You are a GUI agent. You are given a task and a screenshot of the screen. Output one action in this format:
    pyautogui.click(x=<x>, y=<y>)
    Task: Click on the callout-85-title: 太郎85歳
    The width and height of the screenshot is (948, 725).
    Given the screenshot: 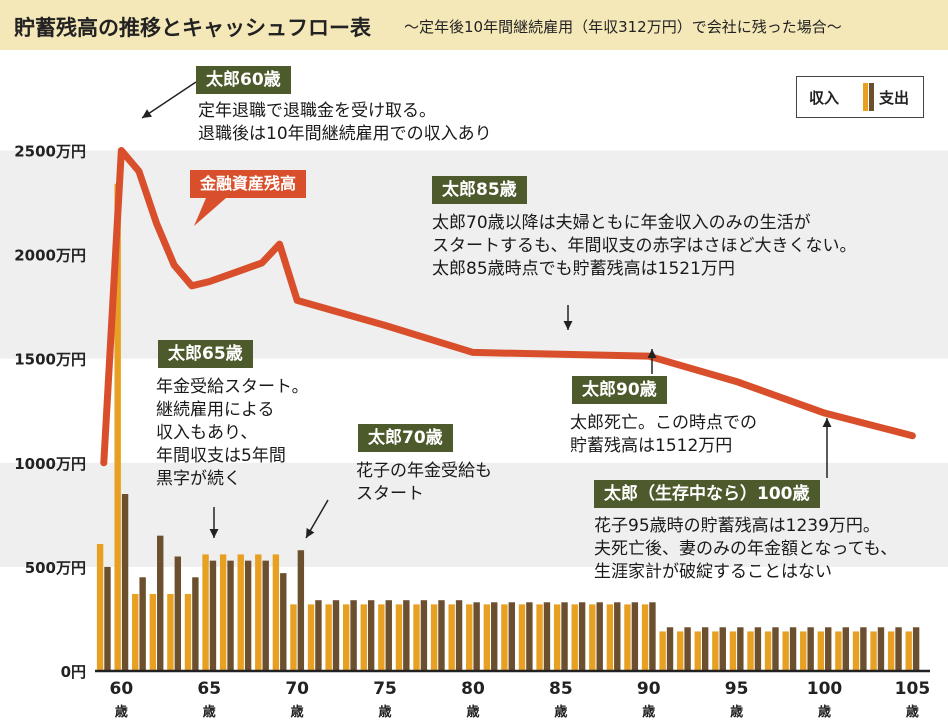 What is the action you would take?
    pyautogui.click(x=479, y=190)
    